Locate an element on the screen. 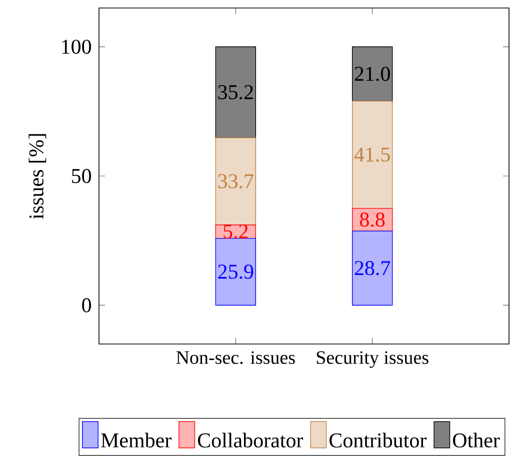 This screenshot has height=456, width=522. data-label: 41.5 is located at coordinates (372, 155).